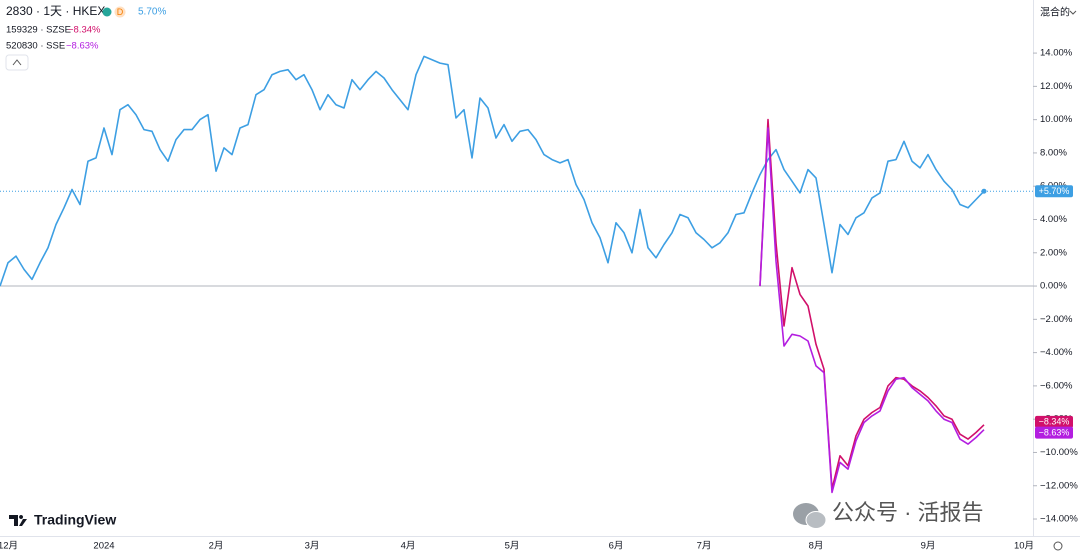 The height and width of the screenshot is (556, 1080). Describe the element at coordinates (1056, 119) in the screenshot. I see `y-tick-label: 10.00%` at that location.